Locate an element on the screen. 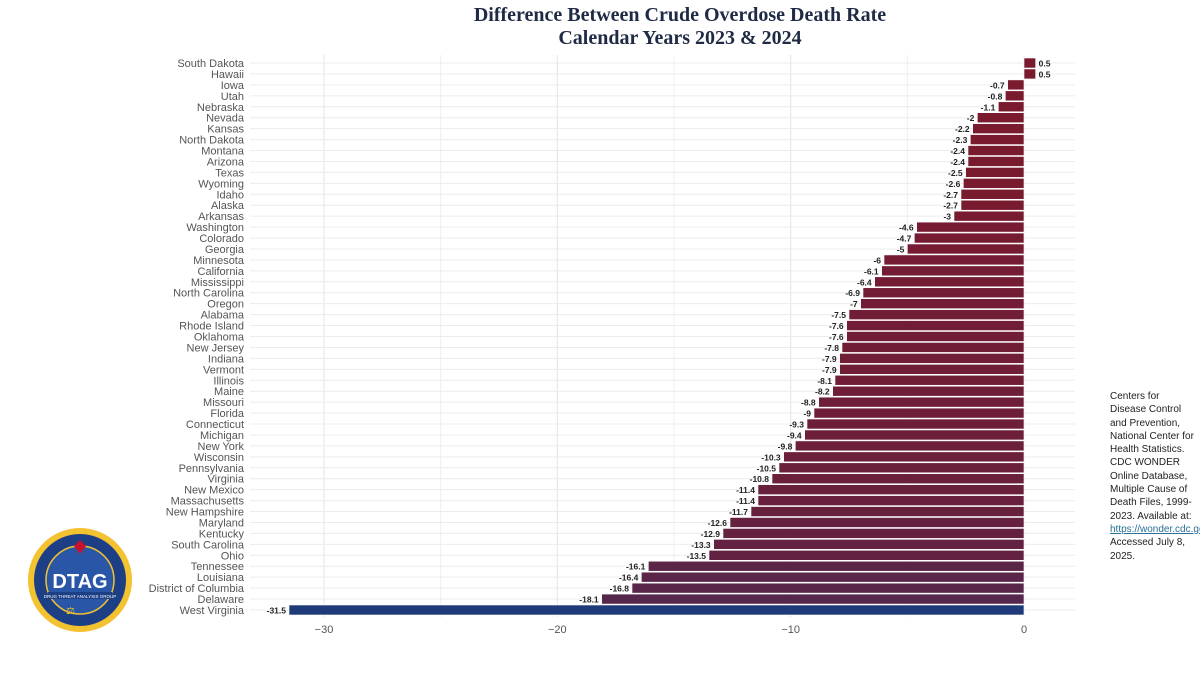 The width and height of the screenshot is (1200, 675). category-label: Georgia is located at coordinates (225, 250).